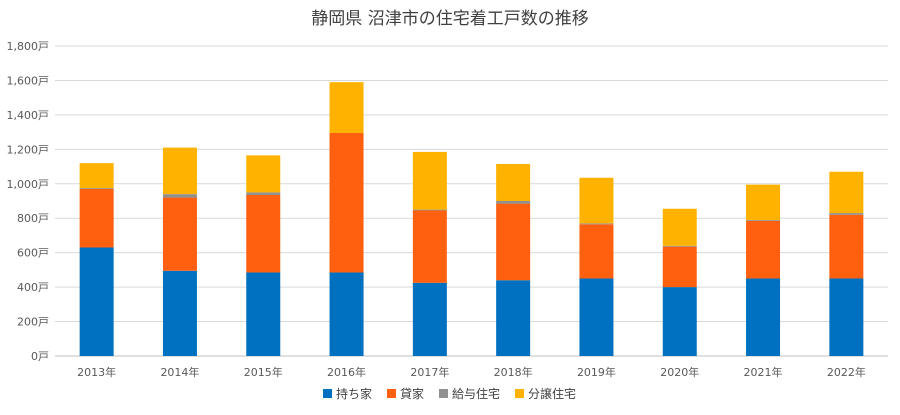  I want to click on x-tick-label: 2018年, so click(513, 372).